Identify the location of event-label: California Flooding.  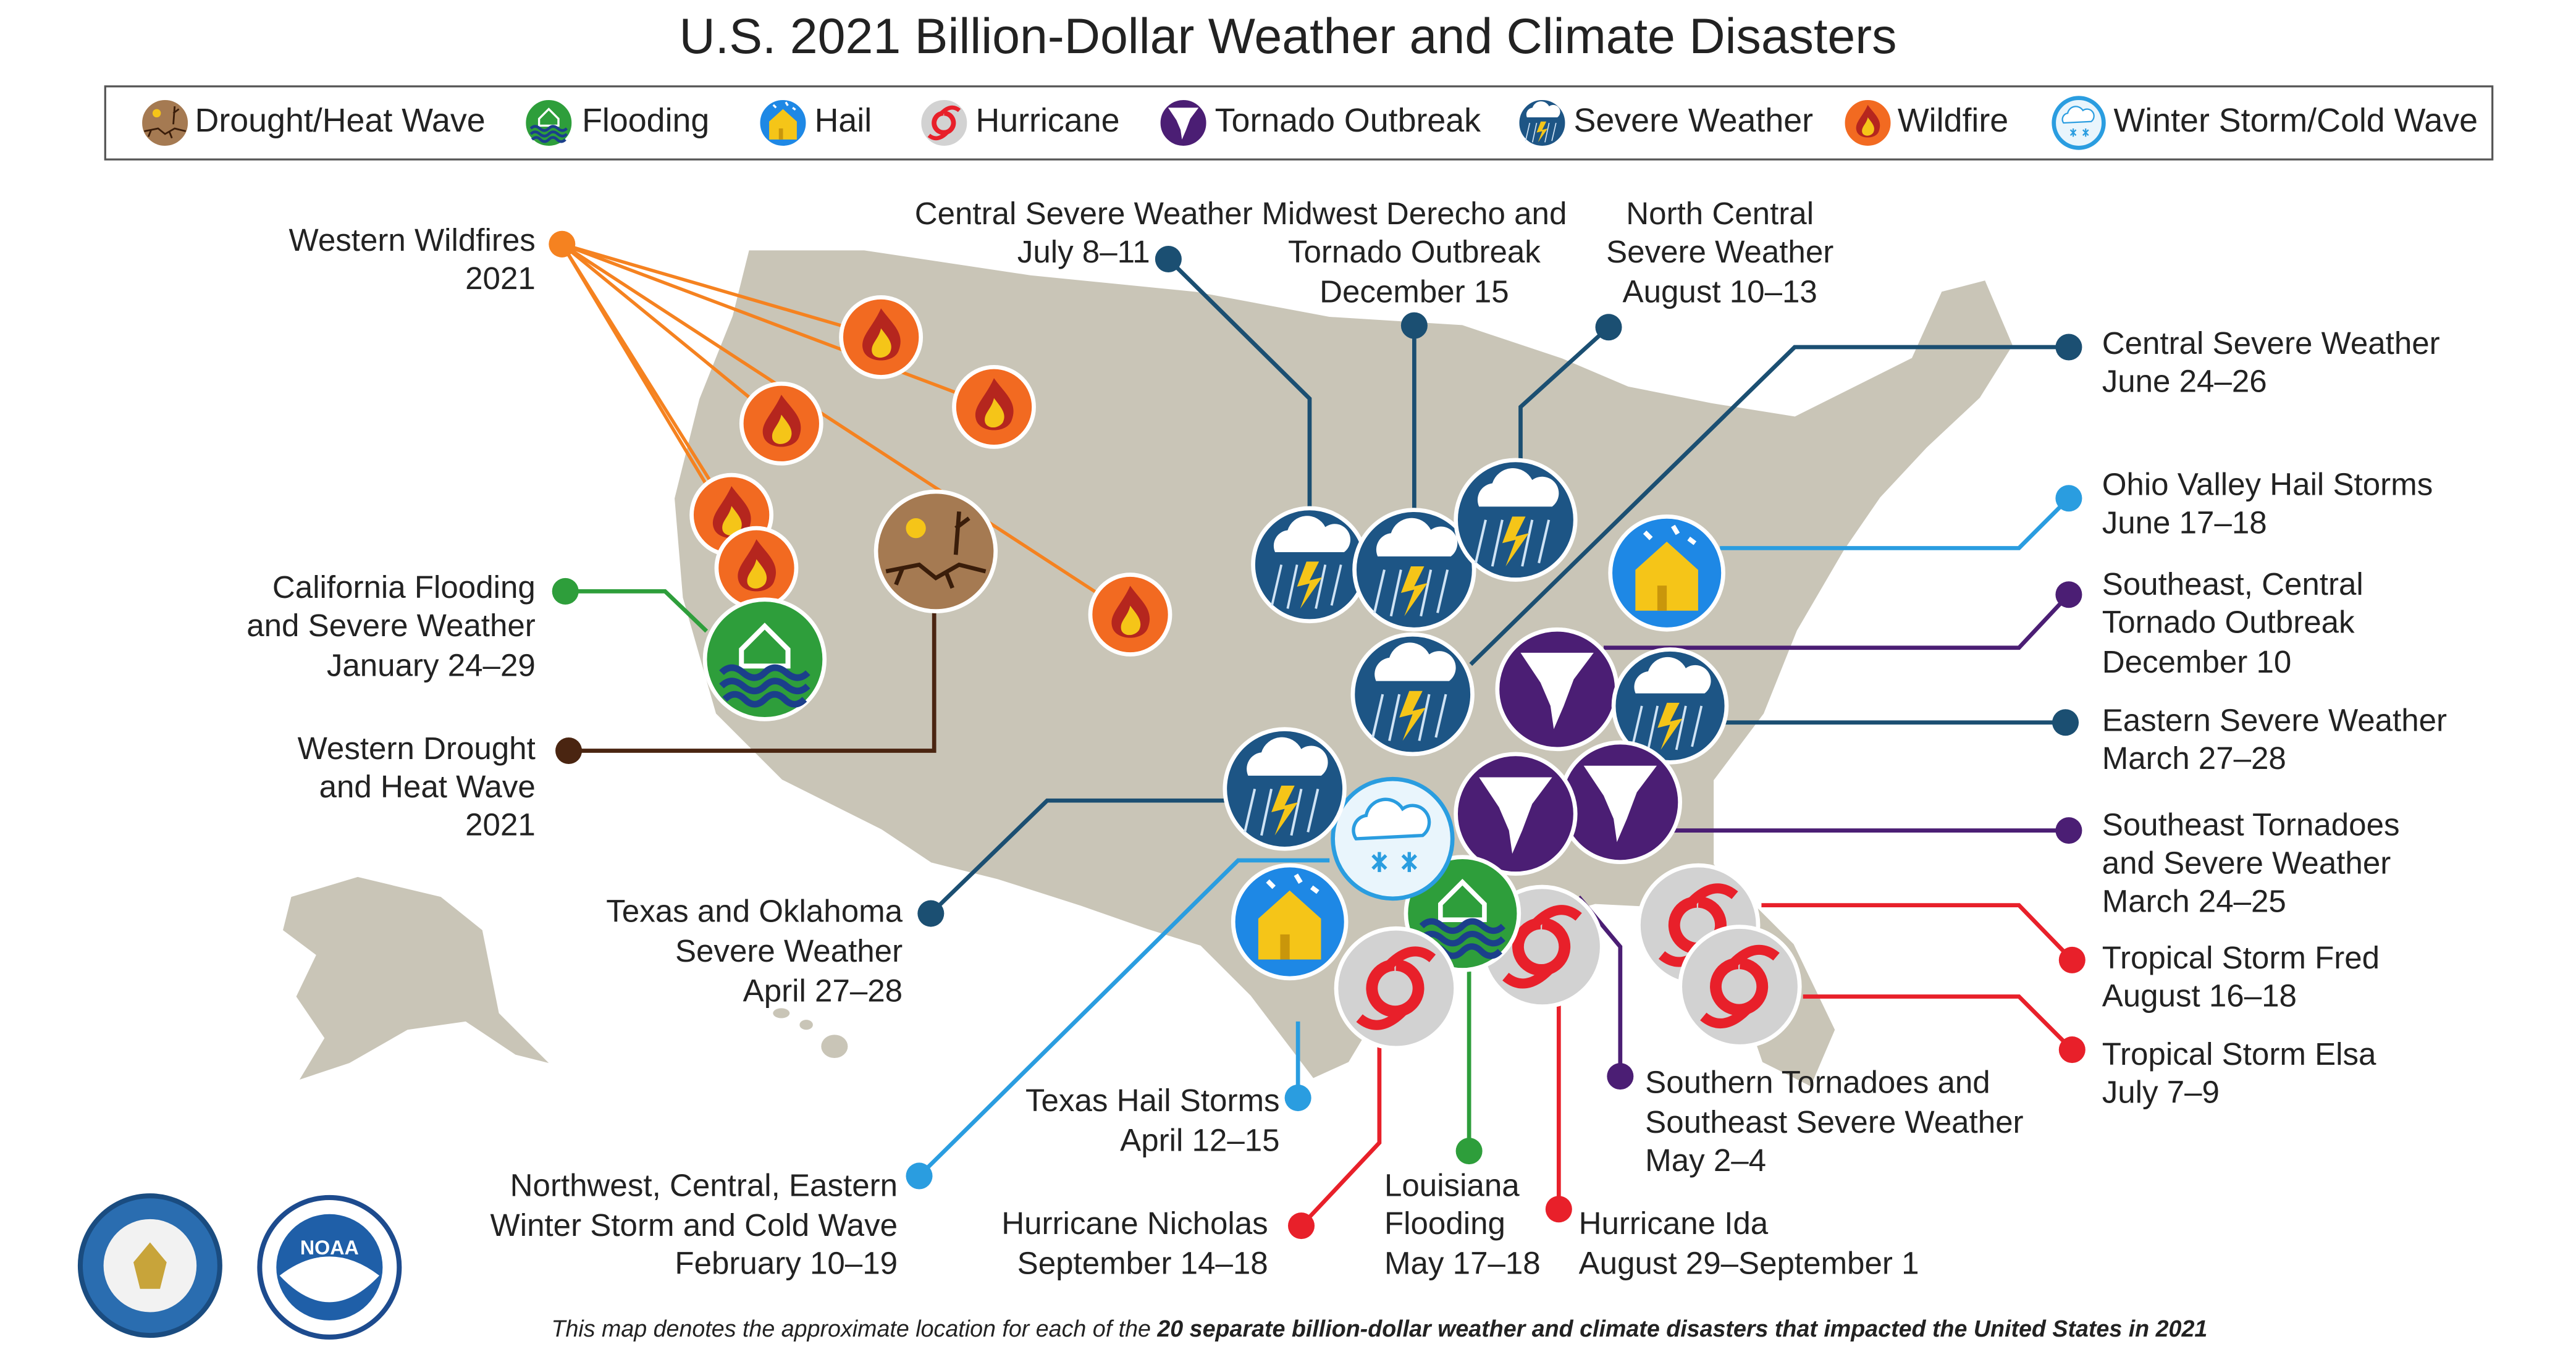
(404, 587).